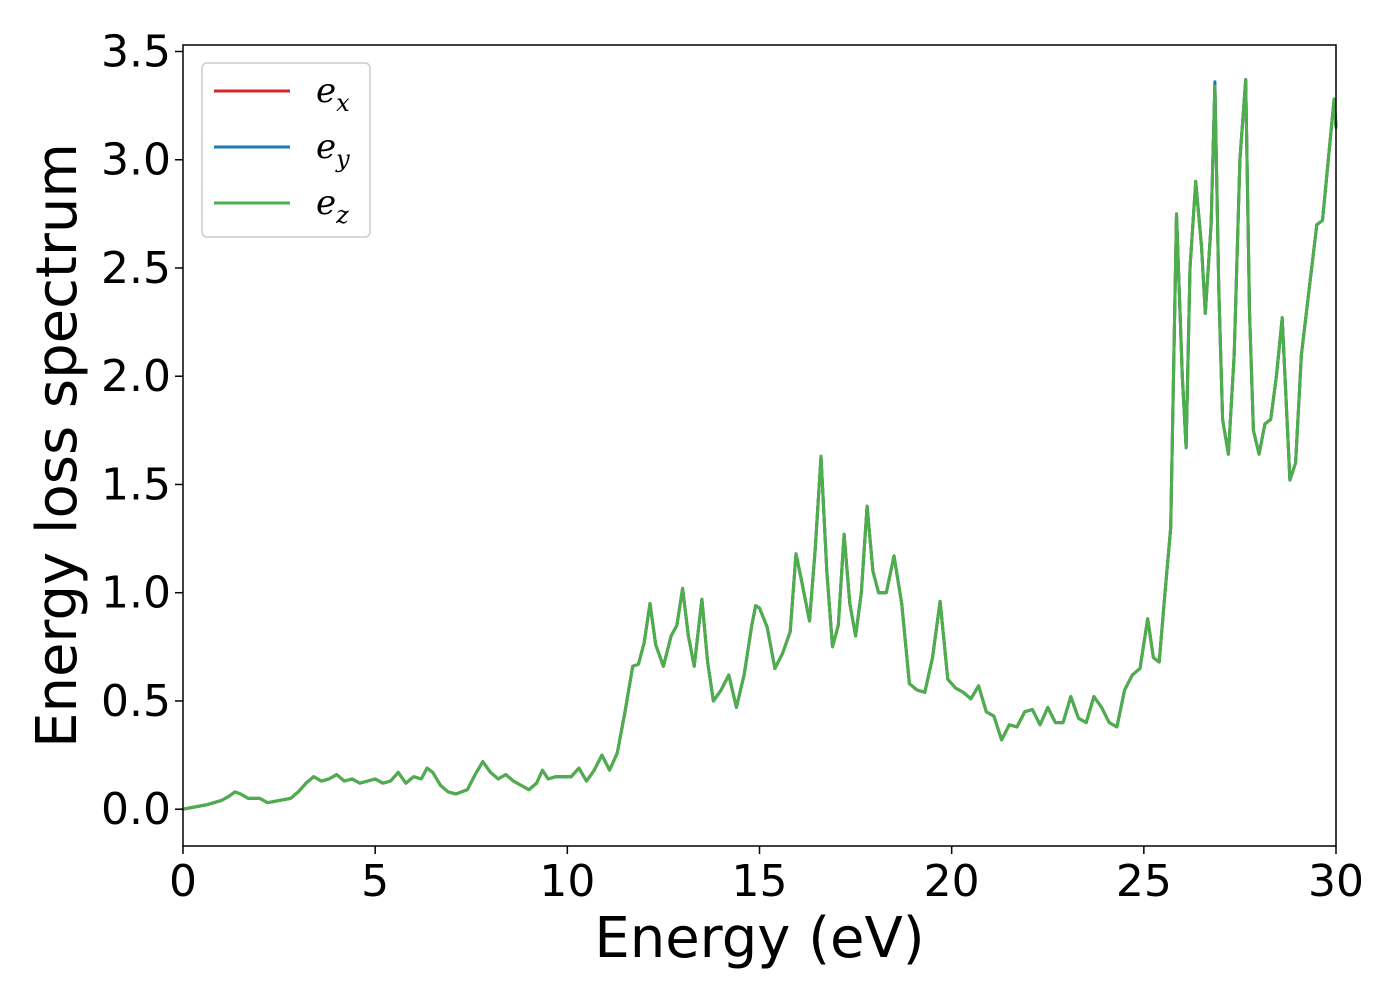  I want to click on y-tick-label: 3.0, so click(136, 160).